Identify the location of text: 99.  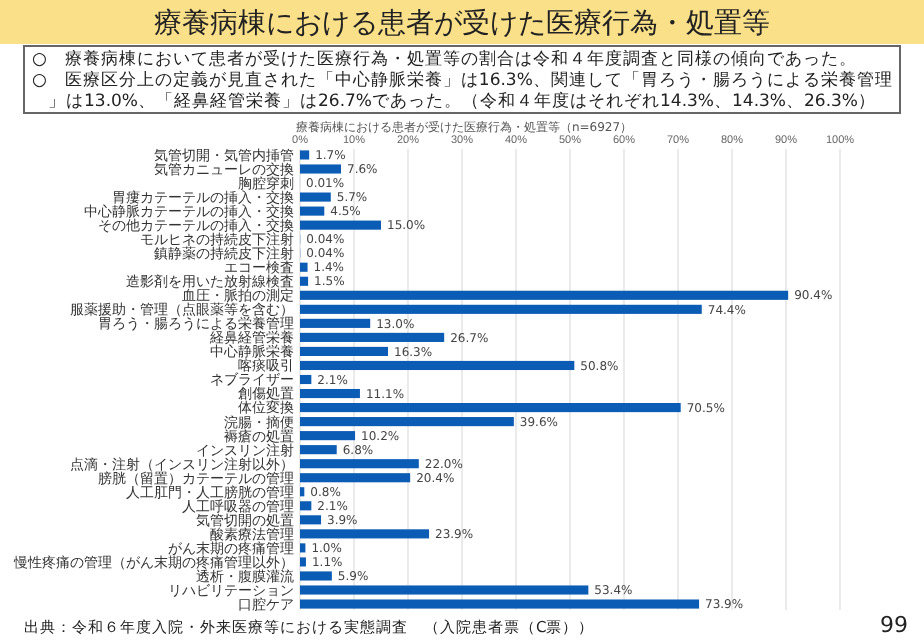
(894, 625).